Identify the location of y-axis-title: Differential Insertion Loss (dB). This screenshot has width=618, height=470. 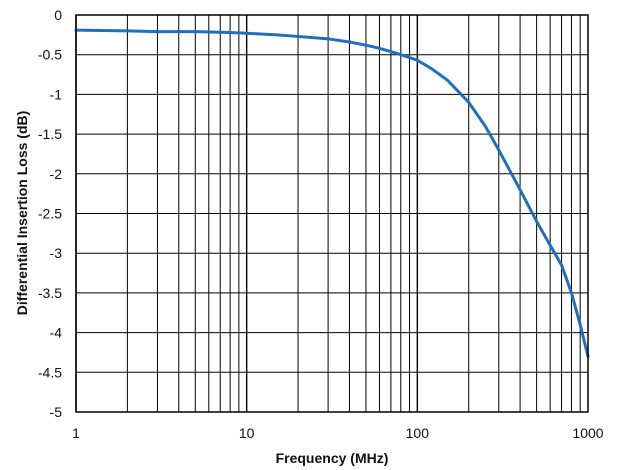
(22, 213).